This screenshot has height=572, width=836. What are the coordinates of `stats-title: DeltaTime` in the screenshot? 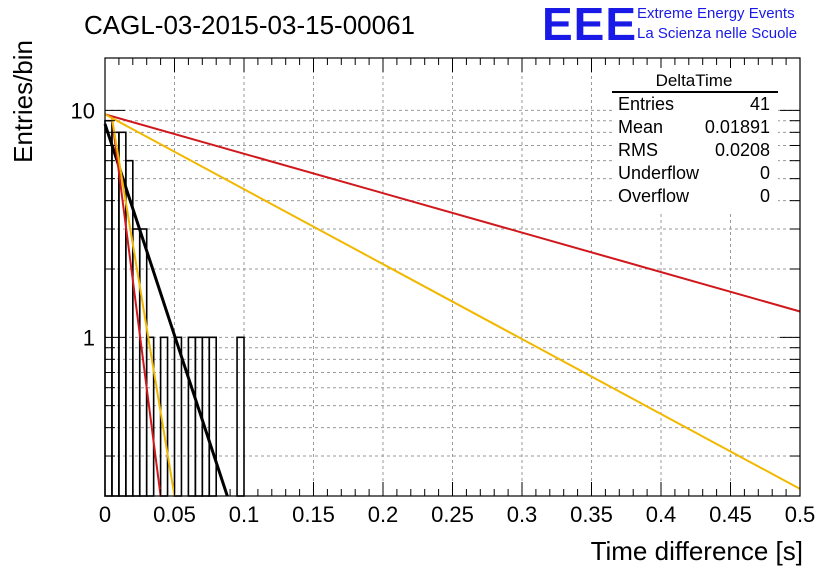 It's located at (694, 80).